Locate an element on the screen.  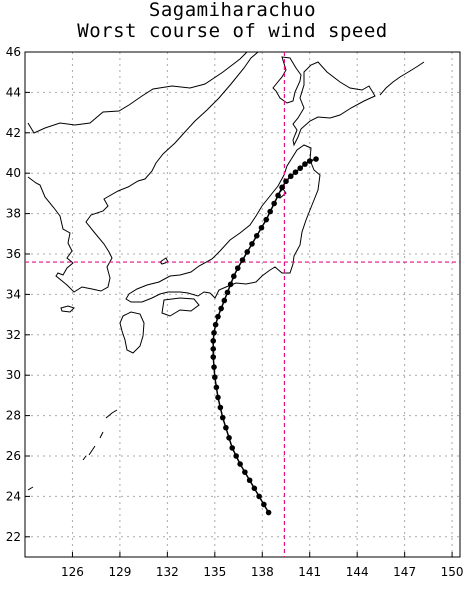
y-tick-label: 46 is located at coordinates (13, 52).